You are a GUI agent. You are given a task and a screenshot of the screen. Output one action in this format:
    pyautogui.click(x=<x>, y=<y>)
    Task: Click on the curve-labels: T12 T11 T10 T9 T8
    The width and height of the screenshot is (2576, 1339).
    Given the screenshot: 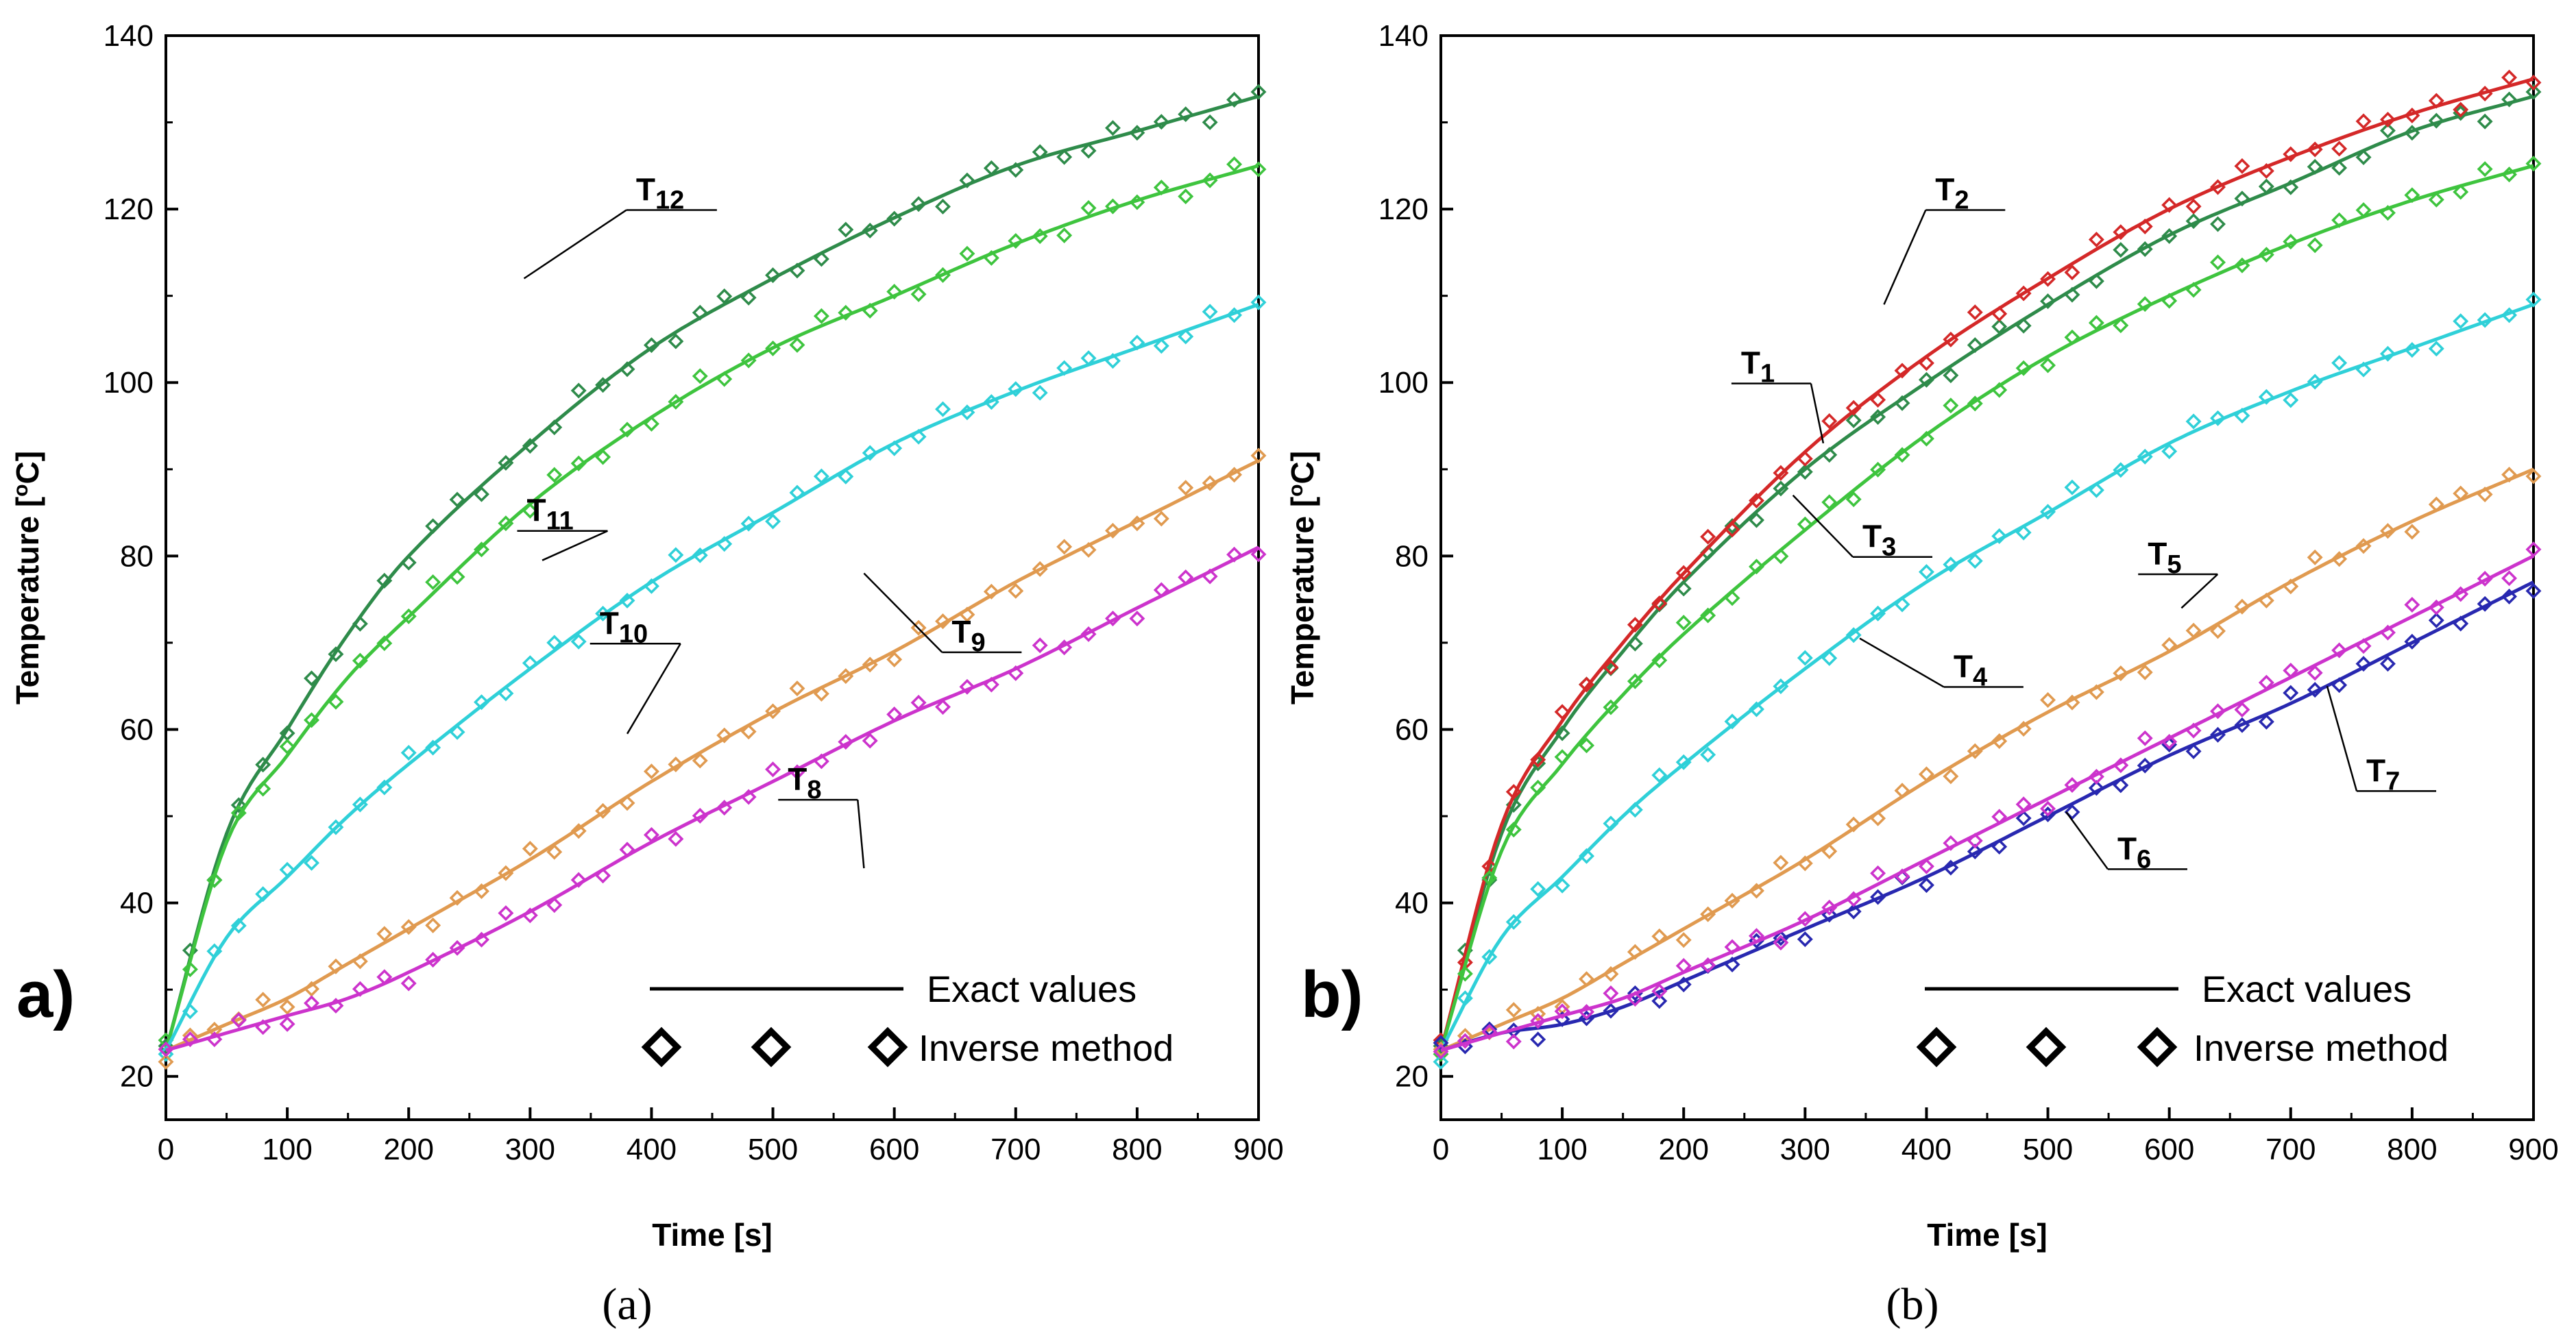 What is the action you would take?
    pyautogui.click(x=769, y=520)
    